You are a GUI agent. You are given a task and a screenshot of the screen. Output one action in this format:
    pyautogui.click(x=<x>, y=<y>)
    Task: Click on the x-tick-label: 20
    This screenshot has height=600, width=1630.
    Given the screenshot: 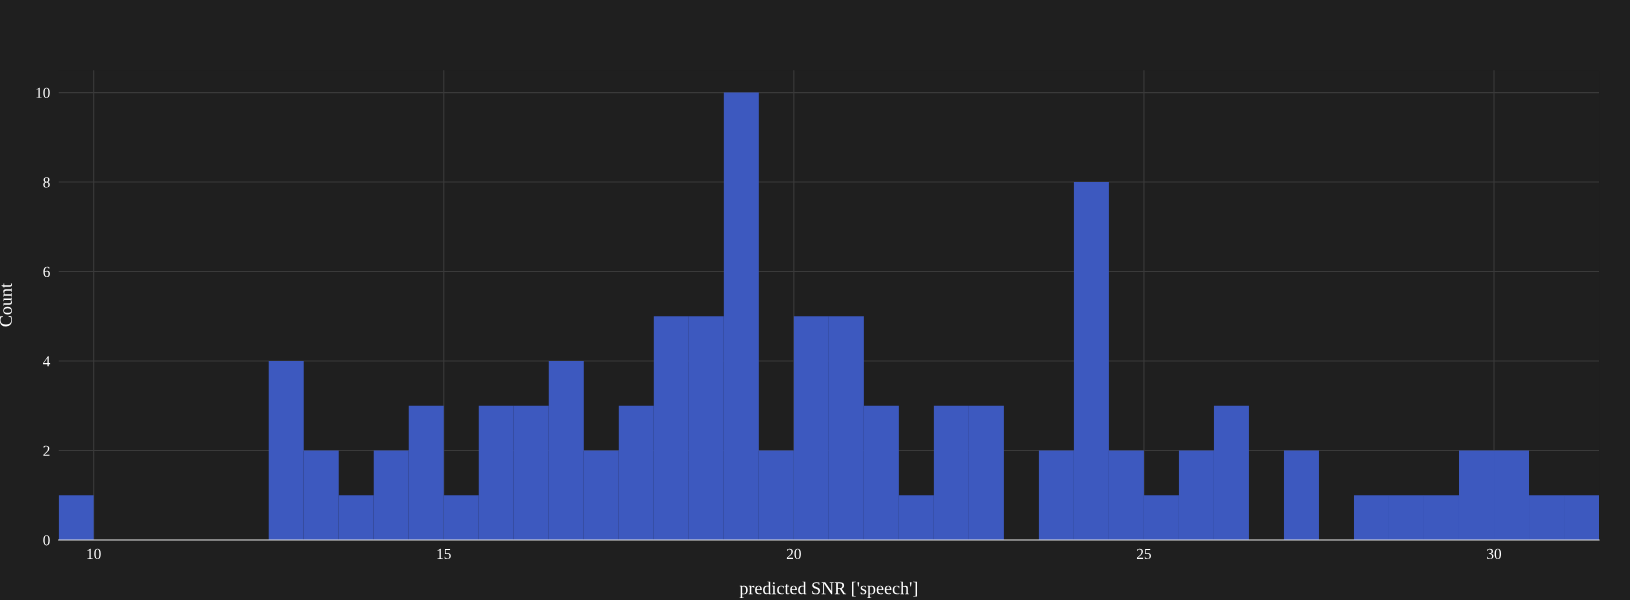 What is the action you would take?
    pyautogui.click(x=793, y=554)
    